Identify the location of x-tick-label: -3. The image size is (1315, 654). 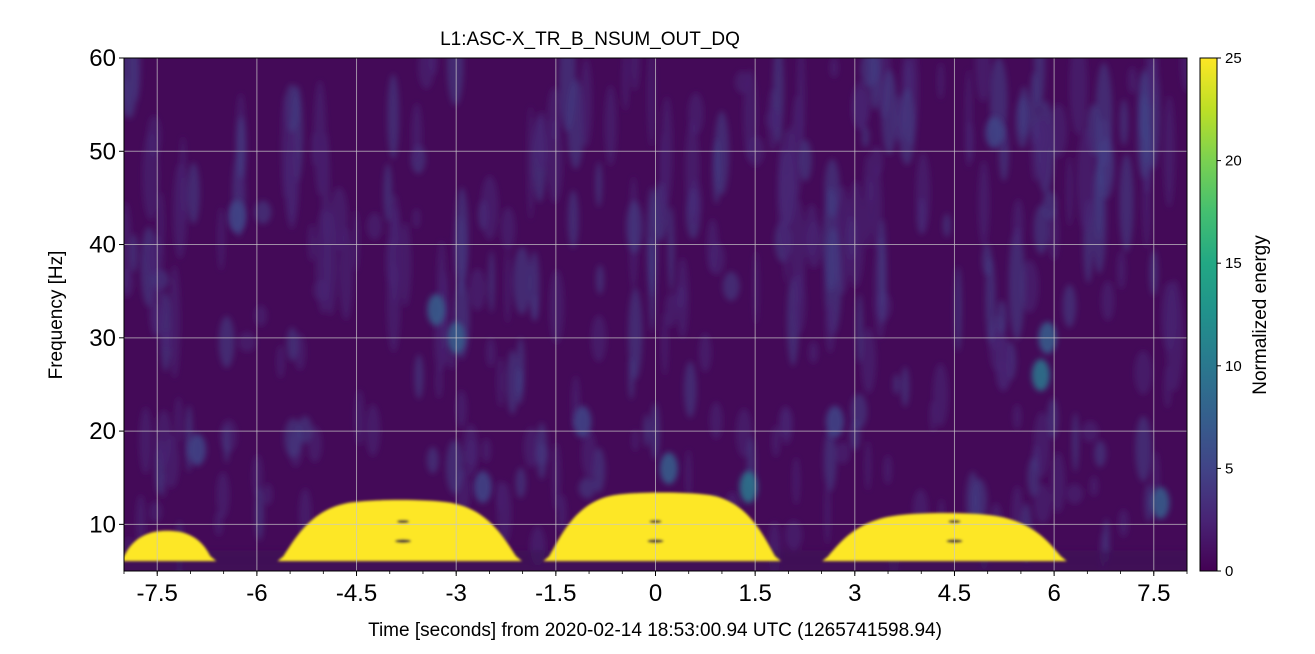
(456, 593).